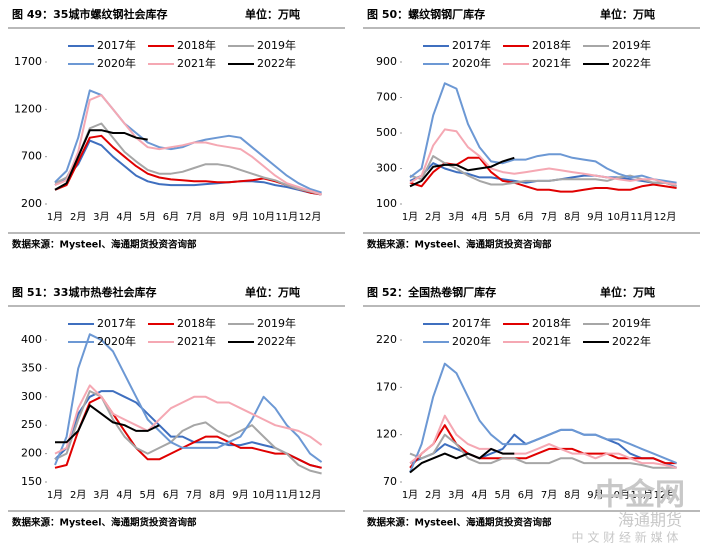 This screenshot has width=711, height=552. Describe the element at coordinates (386, 203) in the screenshot. I see `y-tick-label: 100` at that location.